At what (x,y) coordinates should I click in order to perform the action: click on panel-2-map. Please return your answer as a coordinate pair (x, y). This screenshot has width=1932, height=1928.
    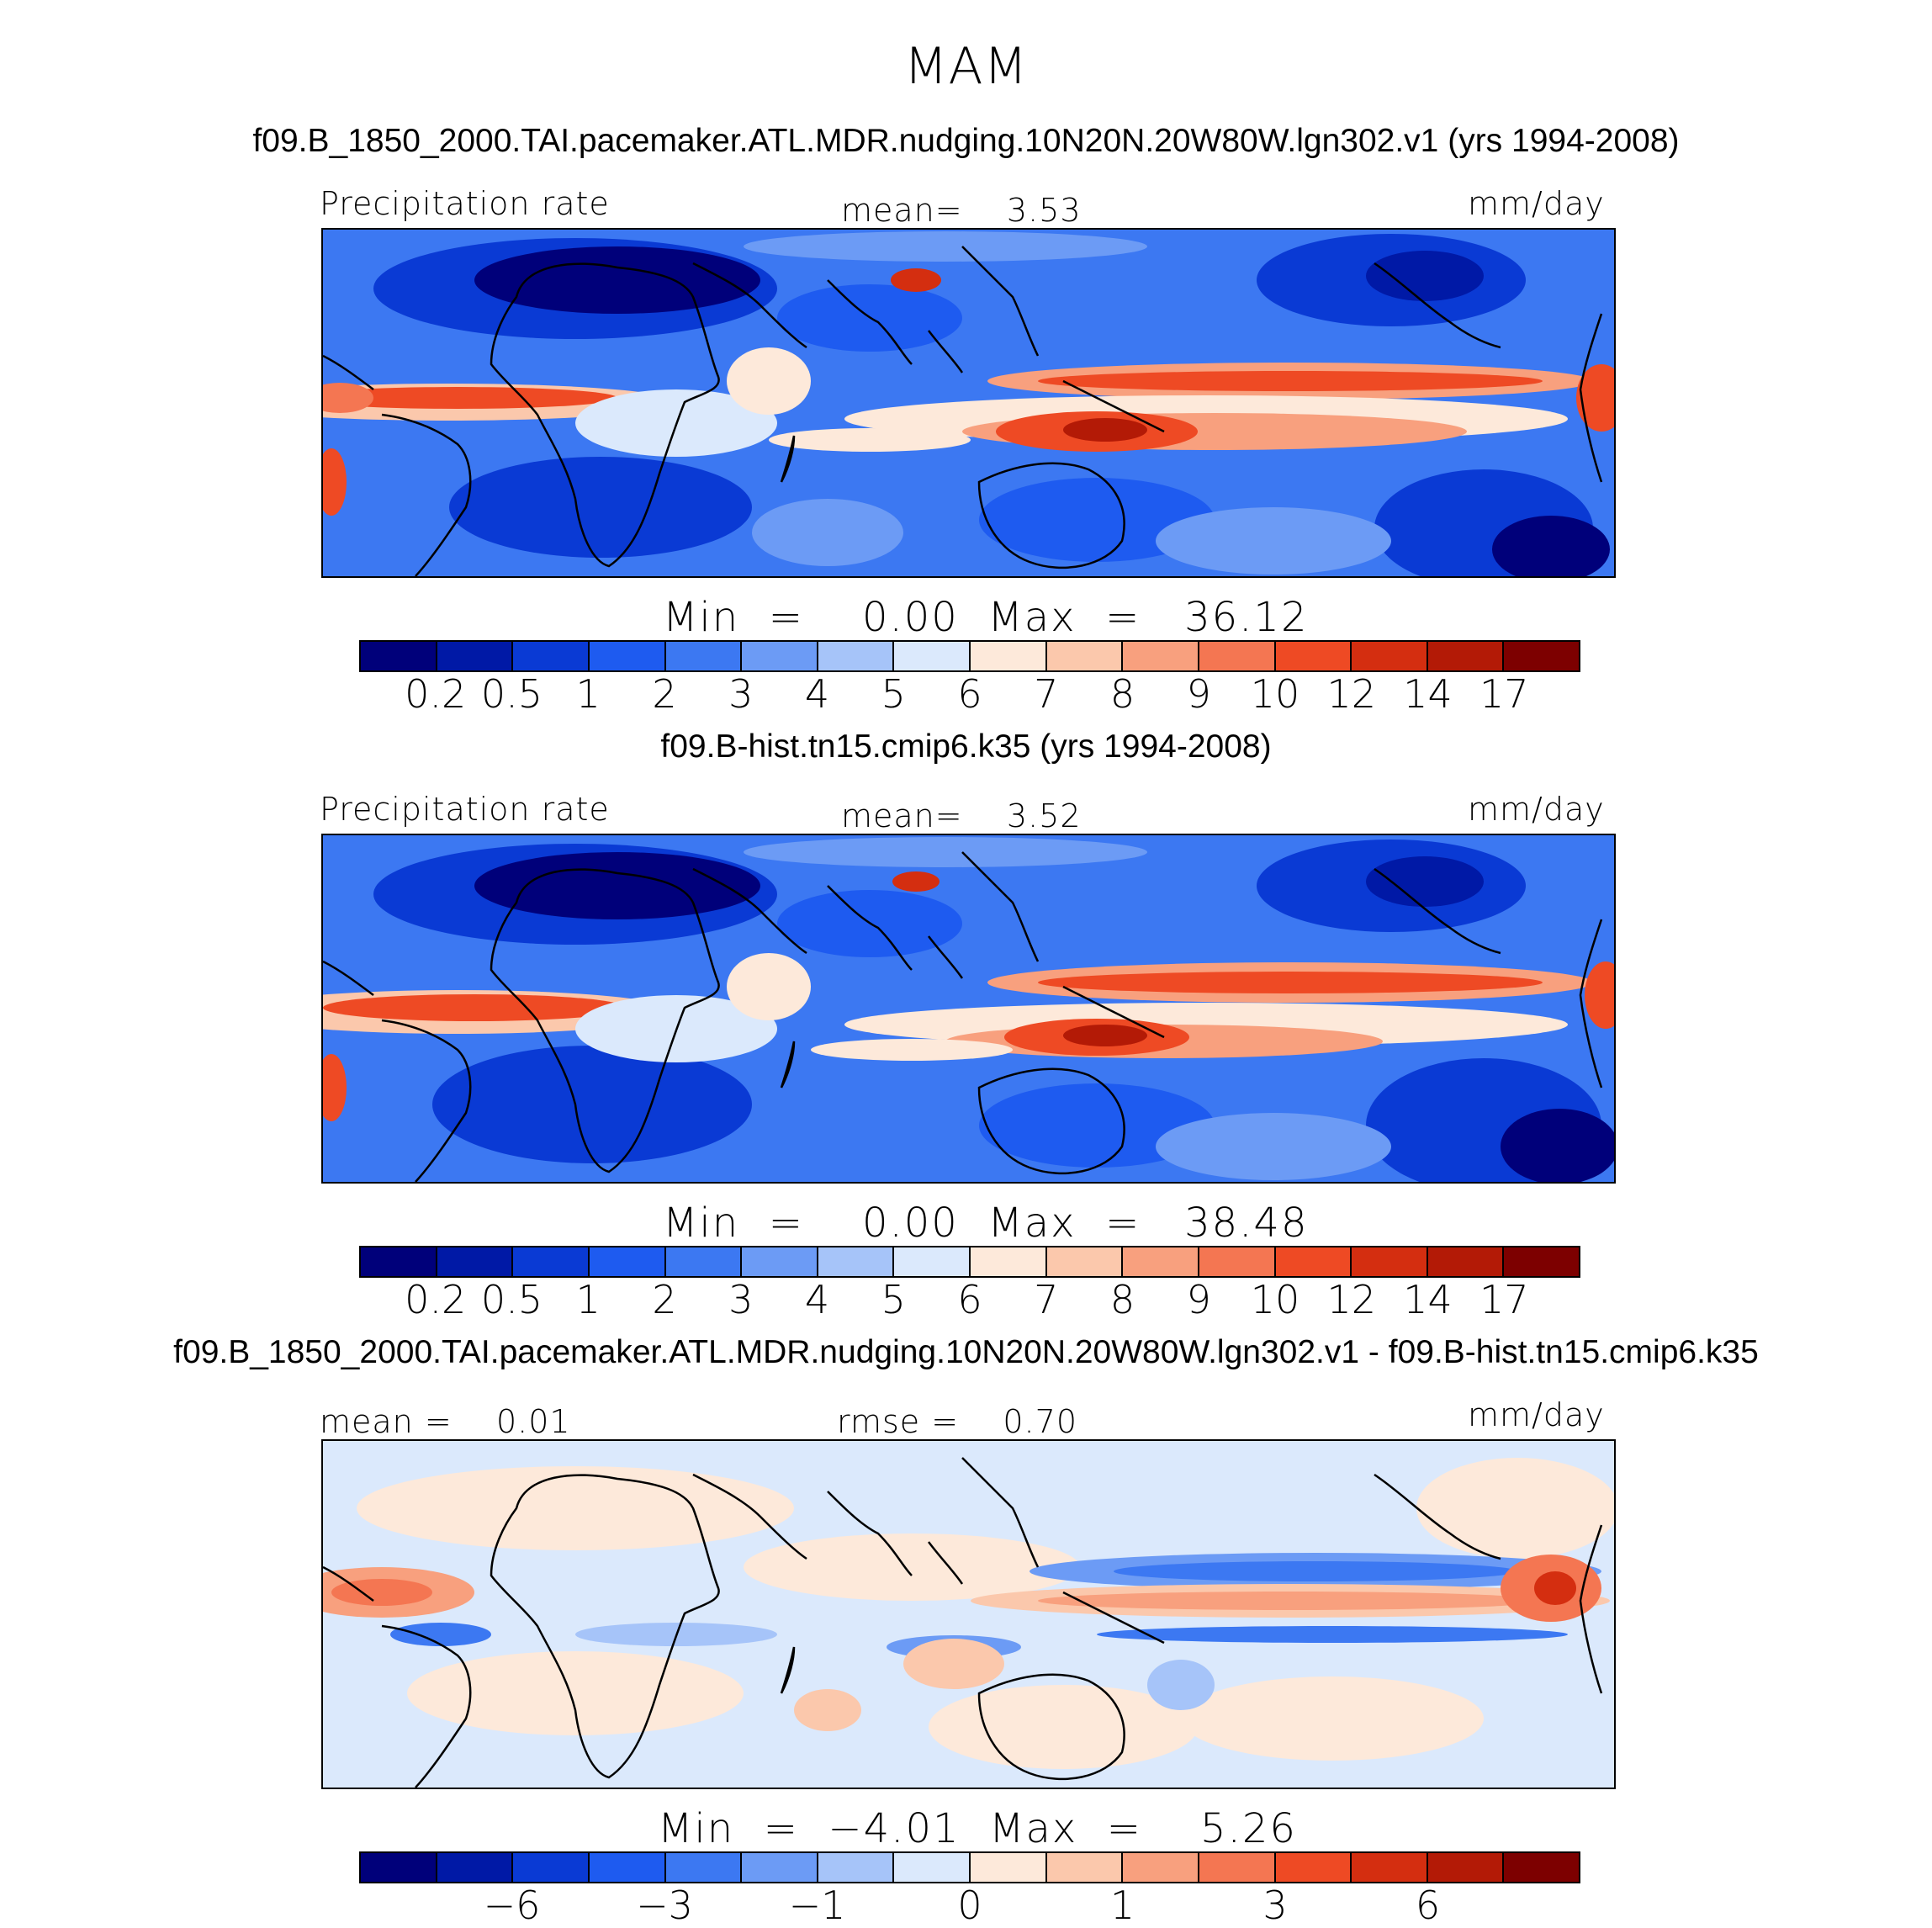
    Looking at the image, I should click on (969, 1009).